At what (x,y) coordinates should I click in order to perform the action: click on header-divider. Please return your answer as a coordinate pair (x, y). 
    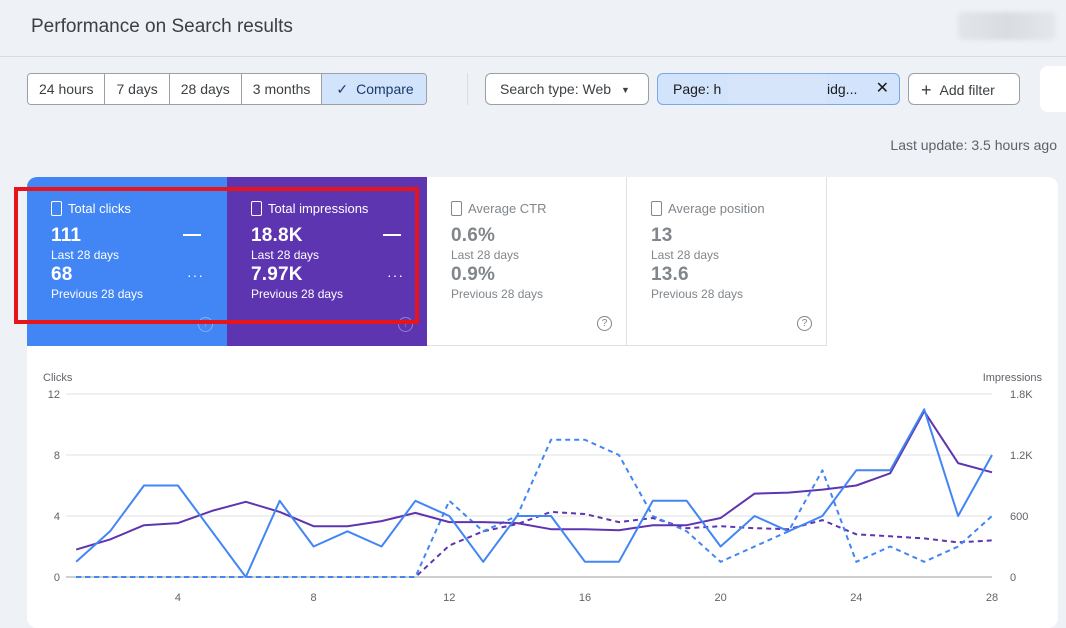
    Looking at the image, I should click on (533, 56).